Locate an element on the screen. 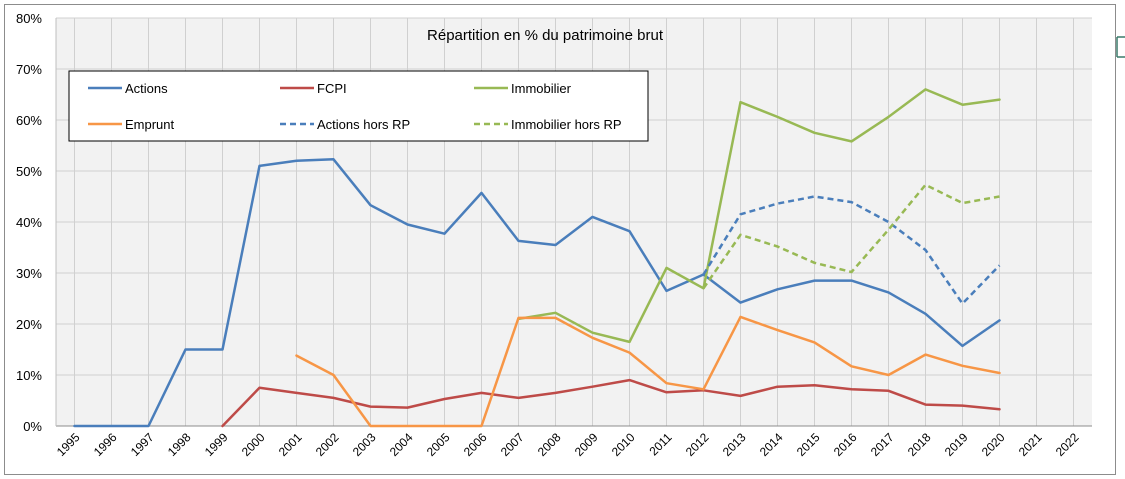 The height and width of the screenshot is (479, 1125). y-tick-label: 0% is located at coordinates (32, 426).